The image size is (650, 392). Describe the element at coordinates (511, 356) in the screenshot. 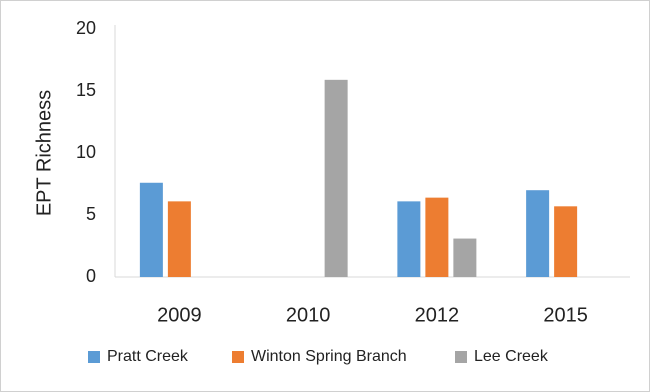

I see `legend-label: Lee Creek` at that location.